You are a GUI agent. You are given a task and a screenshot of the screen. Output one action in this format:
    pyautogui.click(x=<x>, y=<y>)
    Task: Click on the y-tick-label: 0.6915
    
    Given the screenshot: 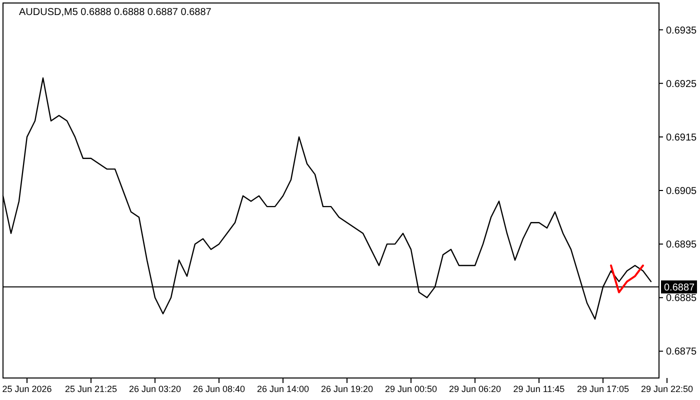 What is the action you would take?
    pyautogui.click(x=682, y=138)
    